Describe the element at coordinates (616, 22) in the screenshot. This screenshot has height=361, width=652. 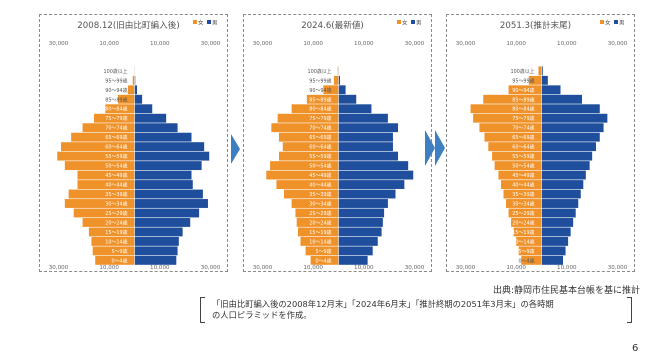
I see `legend-swatch-male` at that location.